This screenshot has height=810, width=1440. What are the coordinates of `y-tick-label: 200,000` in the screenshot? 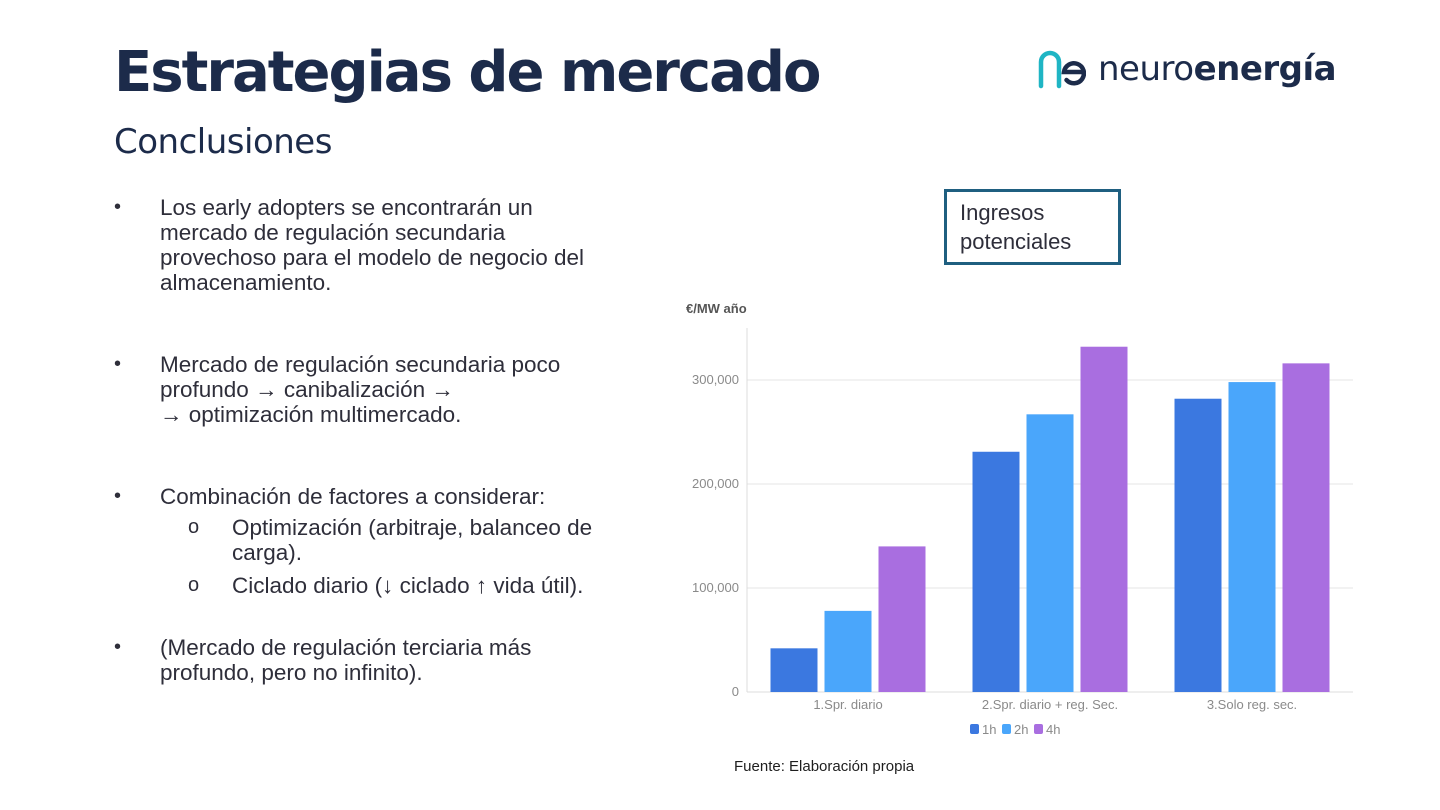 It's located at (715, 483).